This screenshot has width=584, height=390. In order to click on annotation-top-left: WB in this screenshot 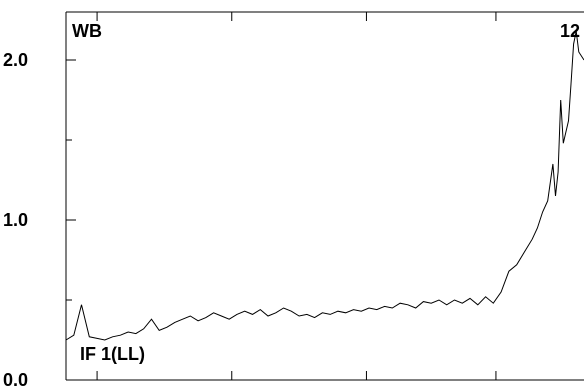, I will do `click(87, 31)`.